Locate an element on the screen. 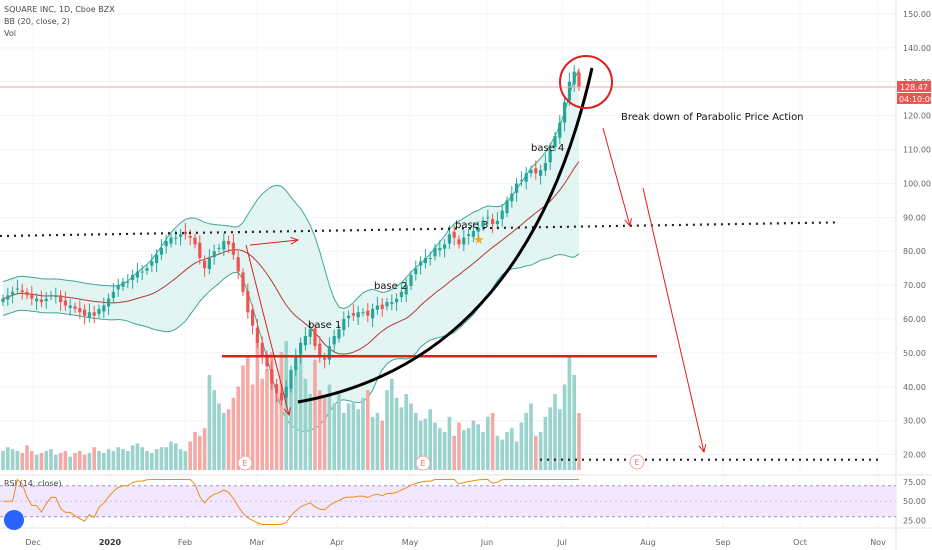  rsi-tick-label: 75.00 is located at coordinates (914, 482).